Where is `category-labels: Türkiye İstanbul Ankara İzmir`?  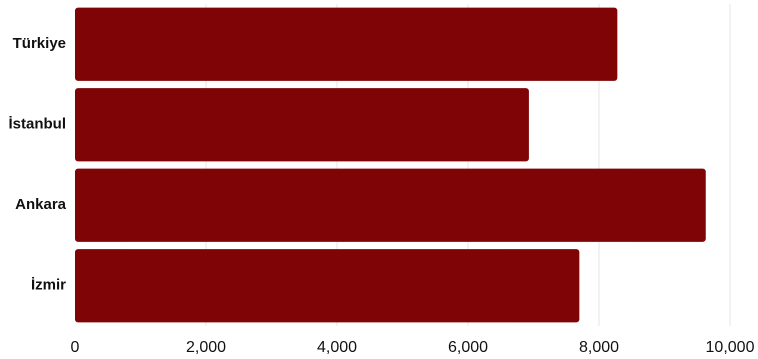
category-labels: Türkiye İstanbul Ankara İzmir is located at coordinates (37, 164).